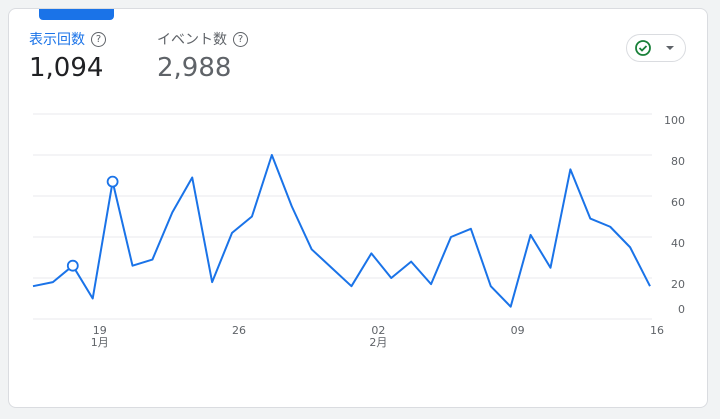  What do you see at coordinates (678, 202) in the screenshot?
I see `y-tick-label: 60` at bounding box center [678, 202].